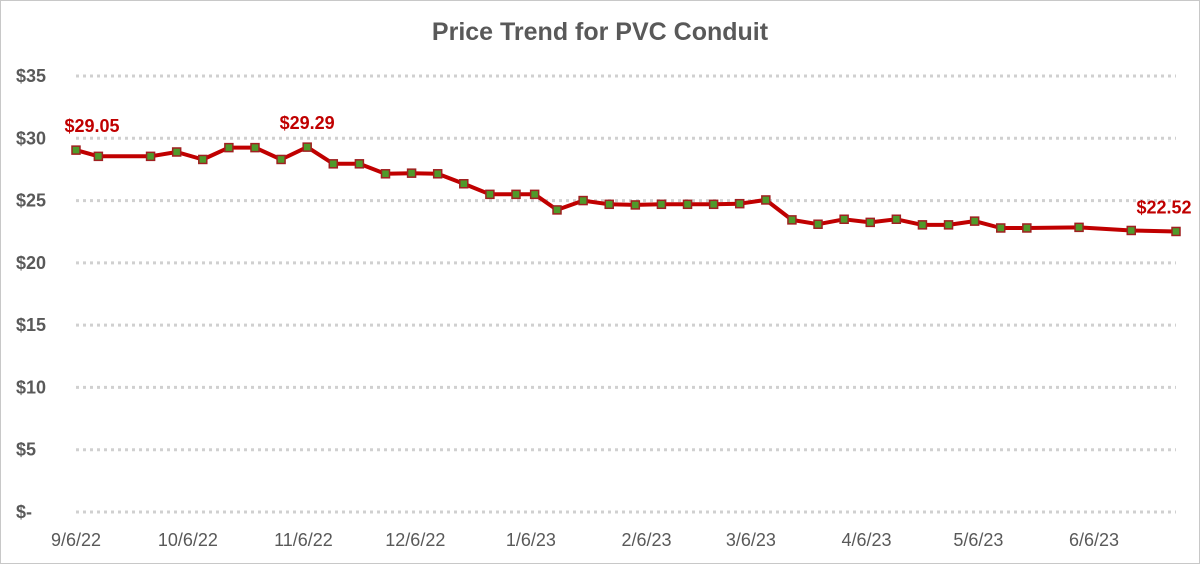 The height and width of the screenshot is (564, 1200). Describe the element at coordinates (188, 540) in the screenshot. I see `x-tick-label: 10/6/22` at that location.